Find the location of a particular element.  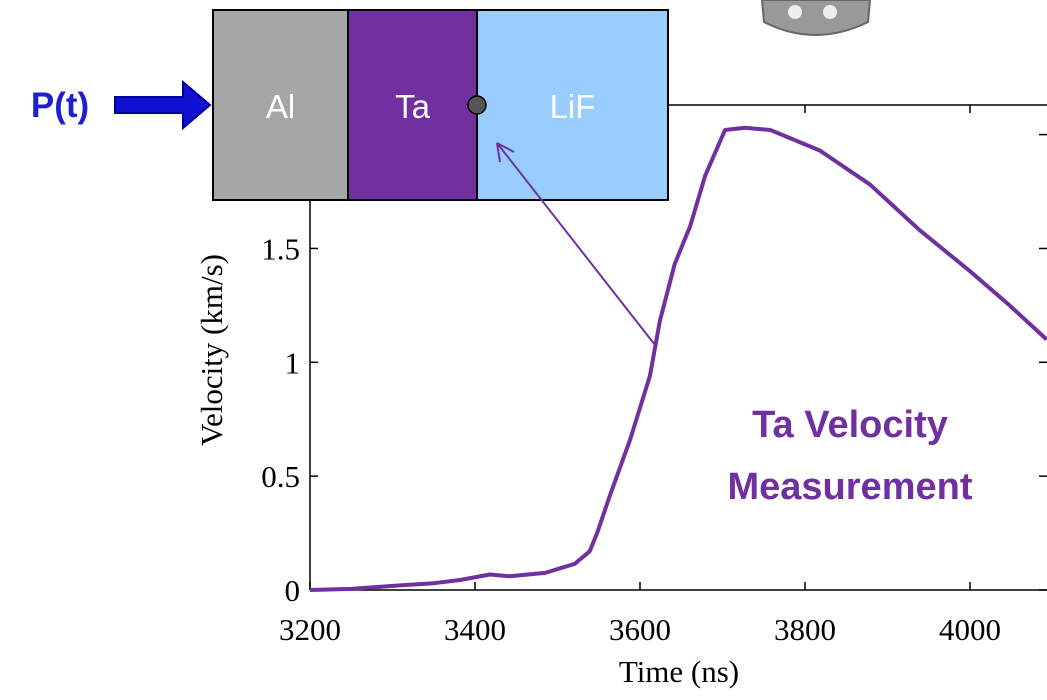

layer-label: Ta is located at coordinates (413, 106).